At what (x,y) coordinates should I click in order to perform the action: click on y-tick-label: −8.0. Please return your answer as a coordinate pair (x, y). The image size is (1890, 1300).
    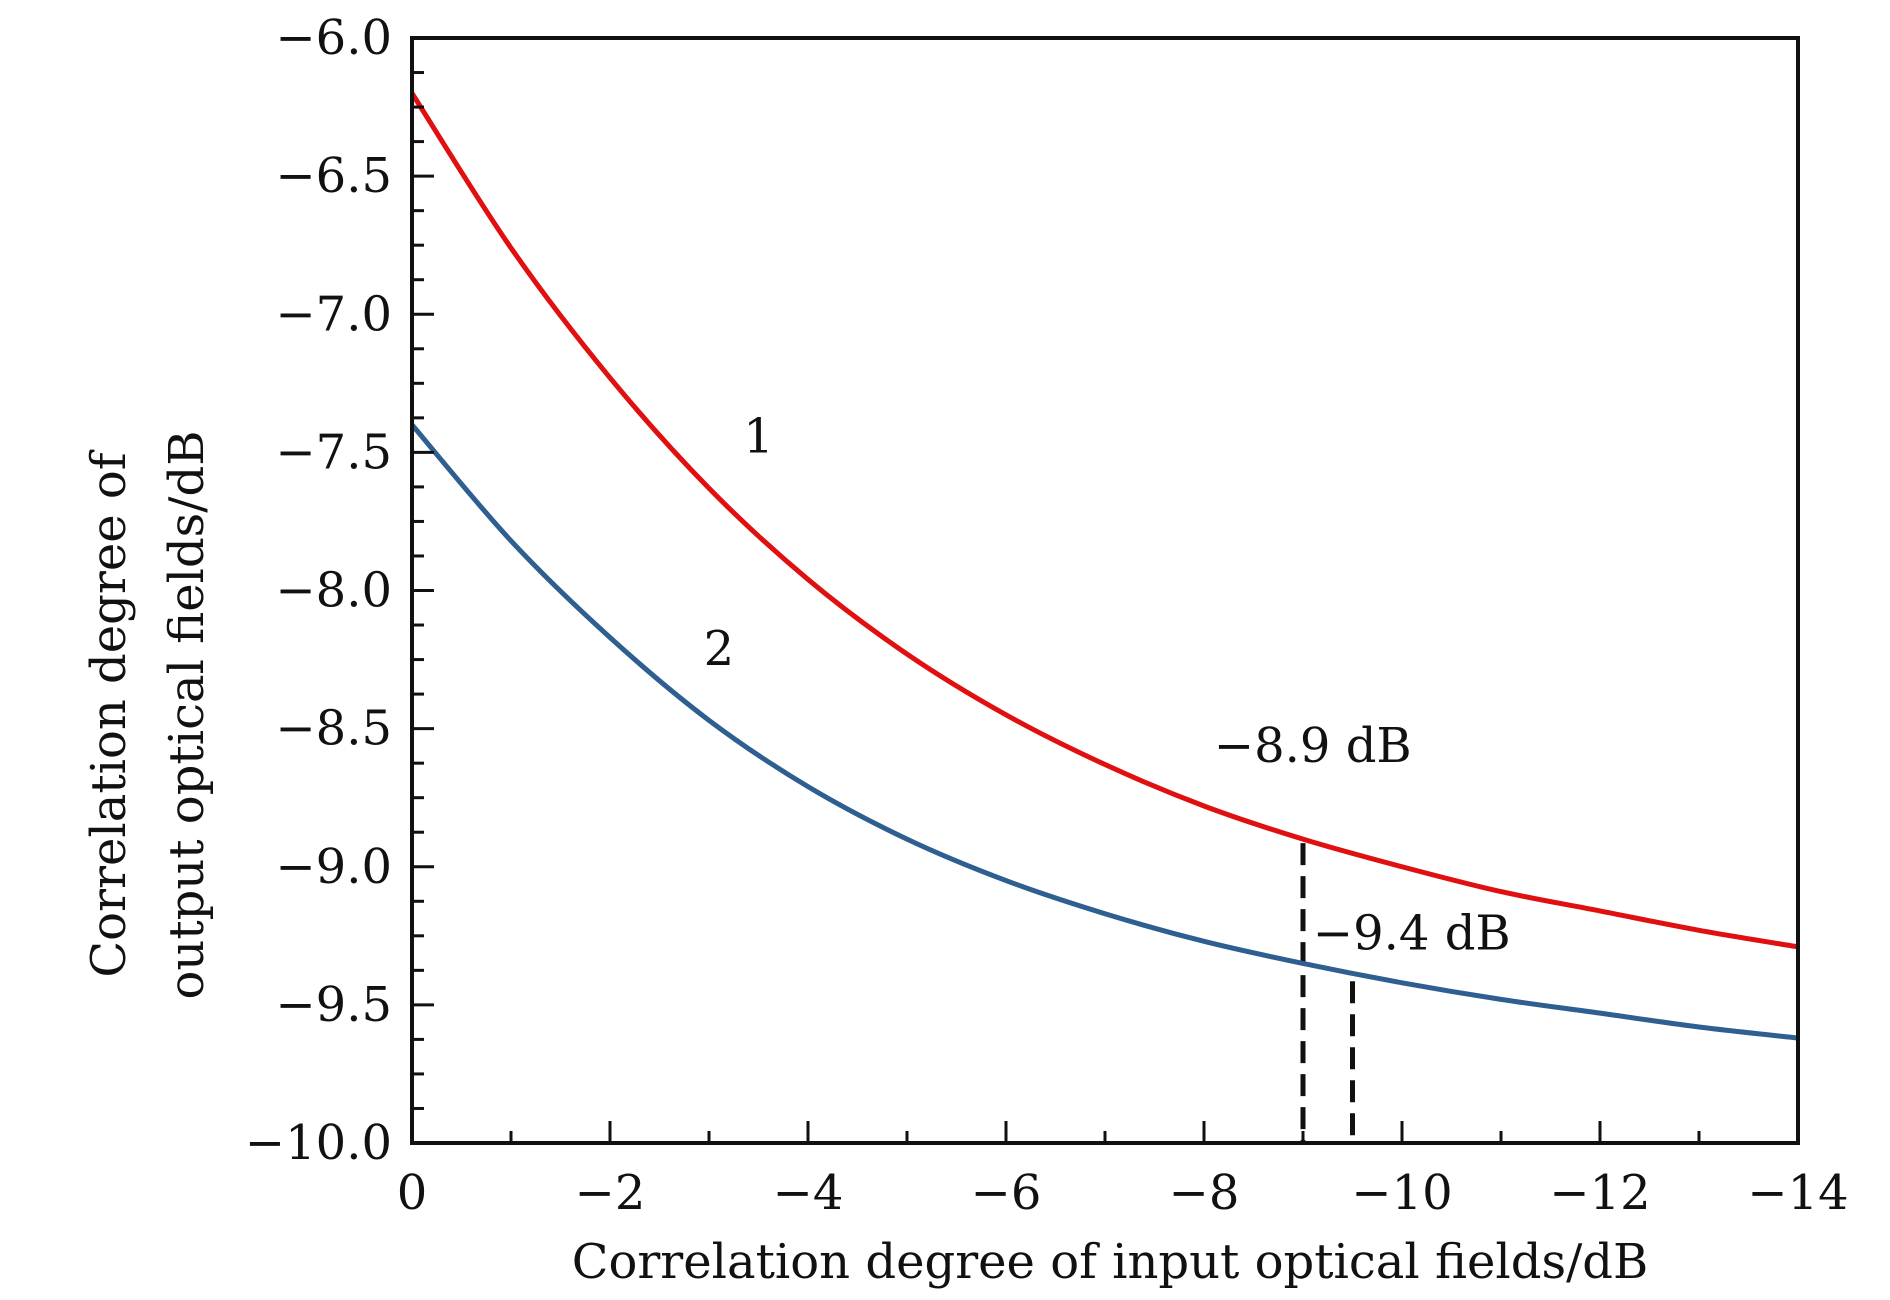
    Looking at the image, I should click on (333, 591).